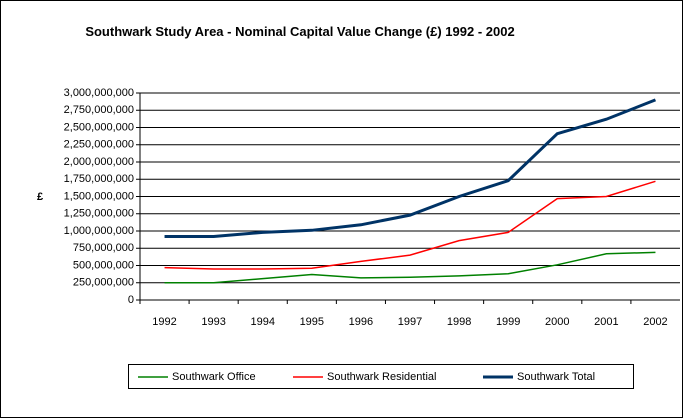 The width and height of the screenshot is (683, 418). Describe the element at coordinates (99, 145) in the screenshot. I see `y-tick-label: 2,250,000,000` at that location.